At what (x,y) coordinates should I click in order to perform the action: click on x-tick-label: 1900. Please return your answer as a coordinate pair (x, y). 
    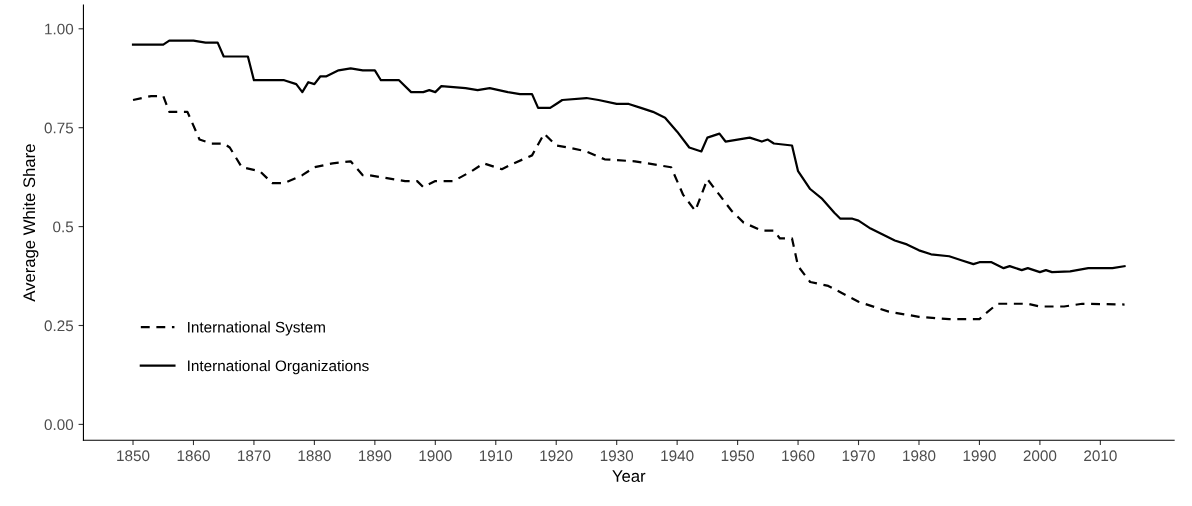
    Looking at the image, I should click on (435, 456).